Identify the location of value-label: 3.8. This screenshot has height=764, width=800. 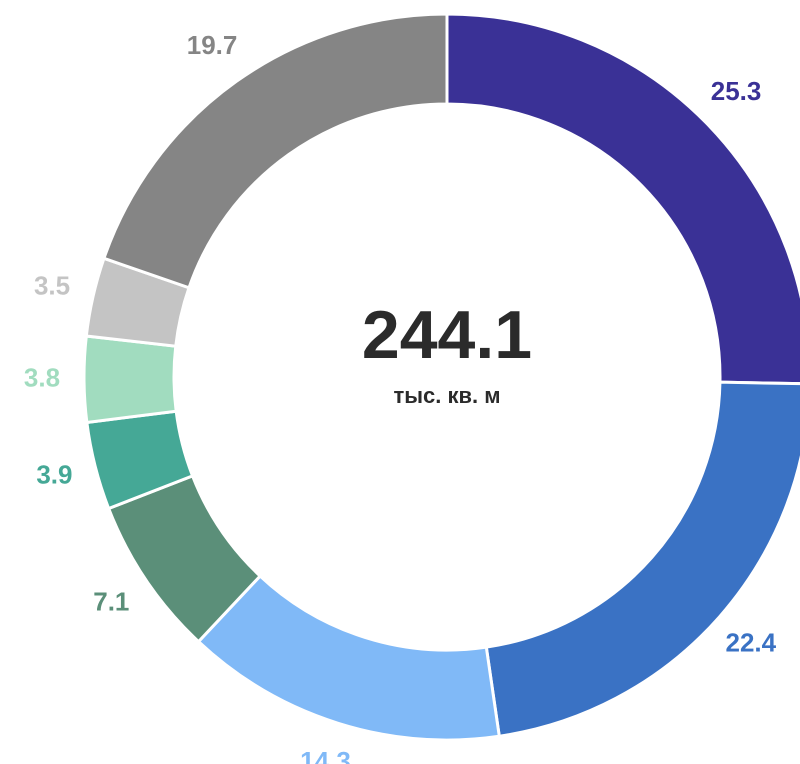
(42, 377).